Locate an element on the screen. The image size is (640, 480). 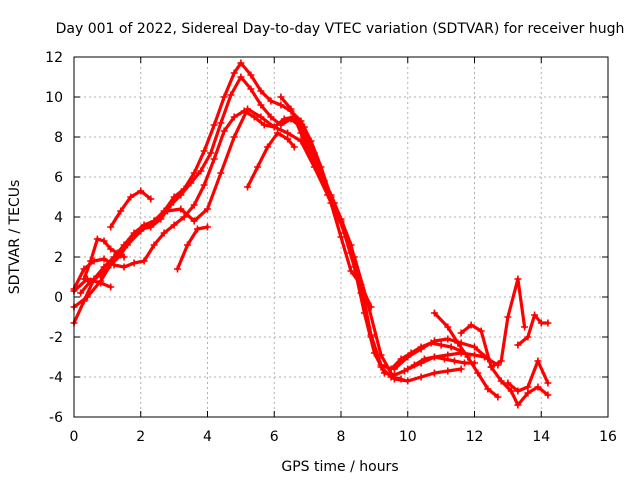
markers-sat-o is located at coordinates (519, 386).